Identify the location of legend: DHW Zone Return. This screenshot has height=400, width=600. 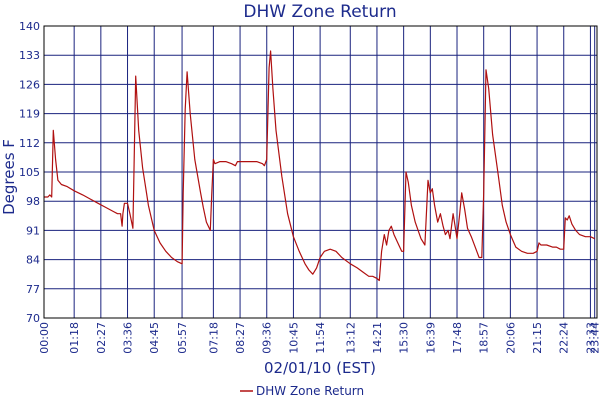
(302, 391).